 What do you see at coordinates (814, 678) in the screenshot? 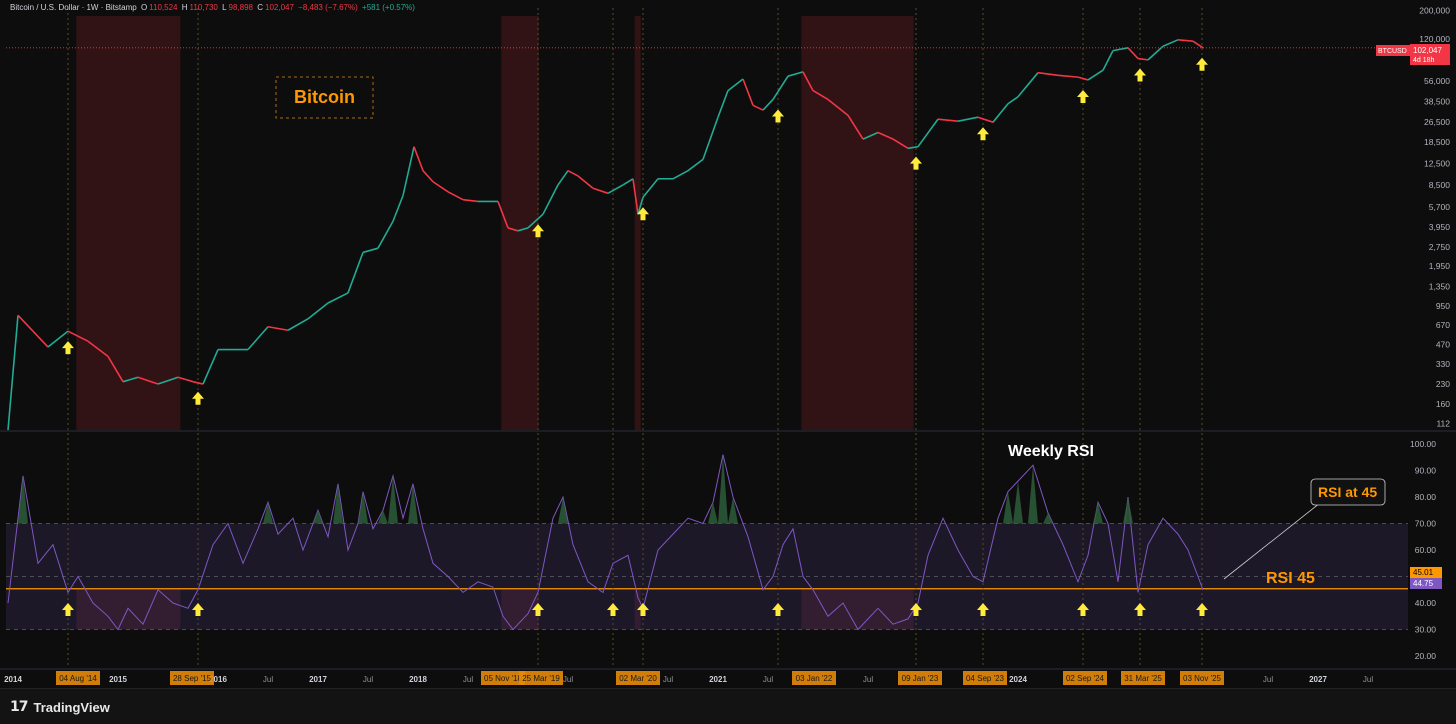
I see `date-tag-text: 03 Jan '22` at bounding box center [814, 678].